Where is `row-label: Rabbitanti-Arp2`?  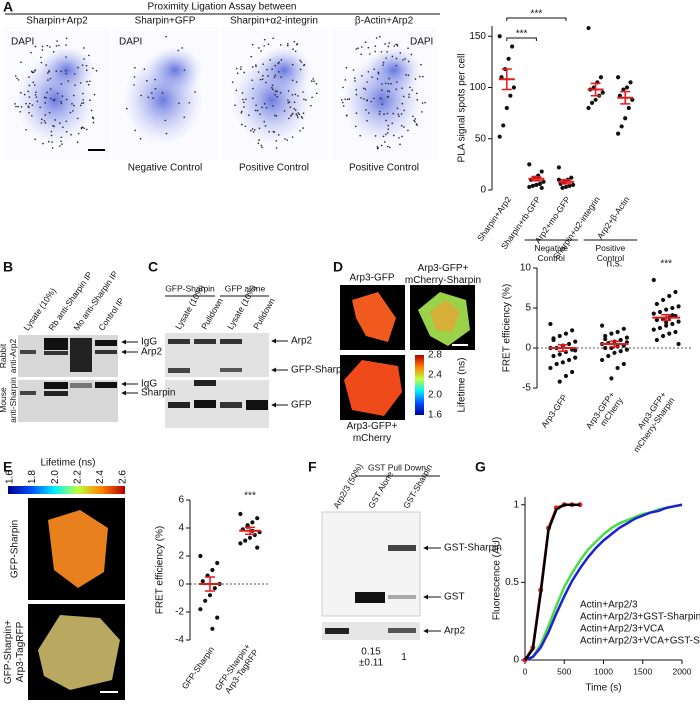
row-label: Rabbitanti-Arp2 is located at coordinates (9, 355).